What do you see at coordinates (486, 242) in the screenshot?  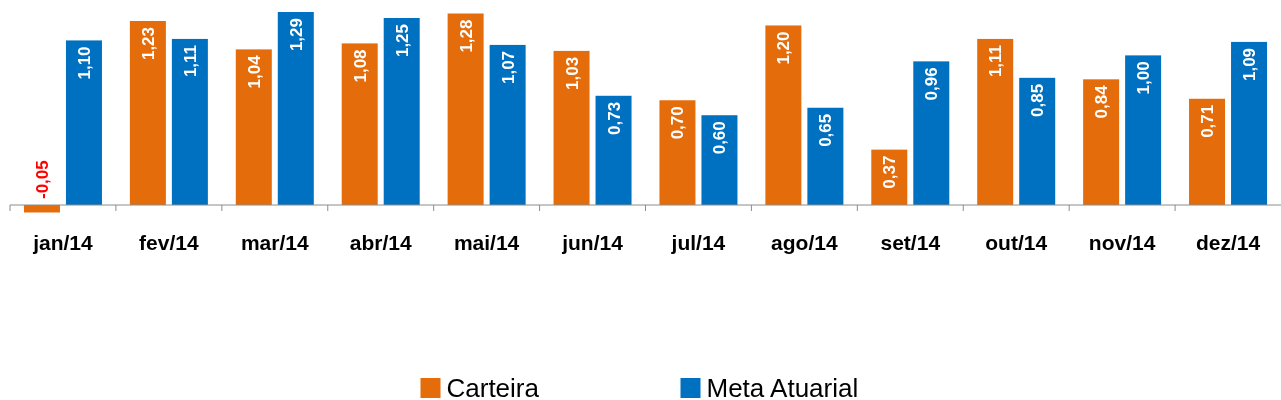 I see `x-tick-label: mai/14` at bounding box center [486, 242].